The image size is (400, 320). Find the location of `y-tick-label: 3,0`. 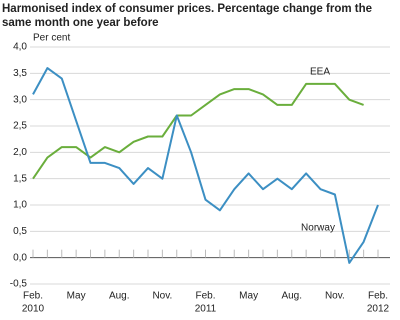

y-tick-label: 3,0 is located at coordinates (20, 99).